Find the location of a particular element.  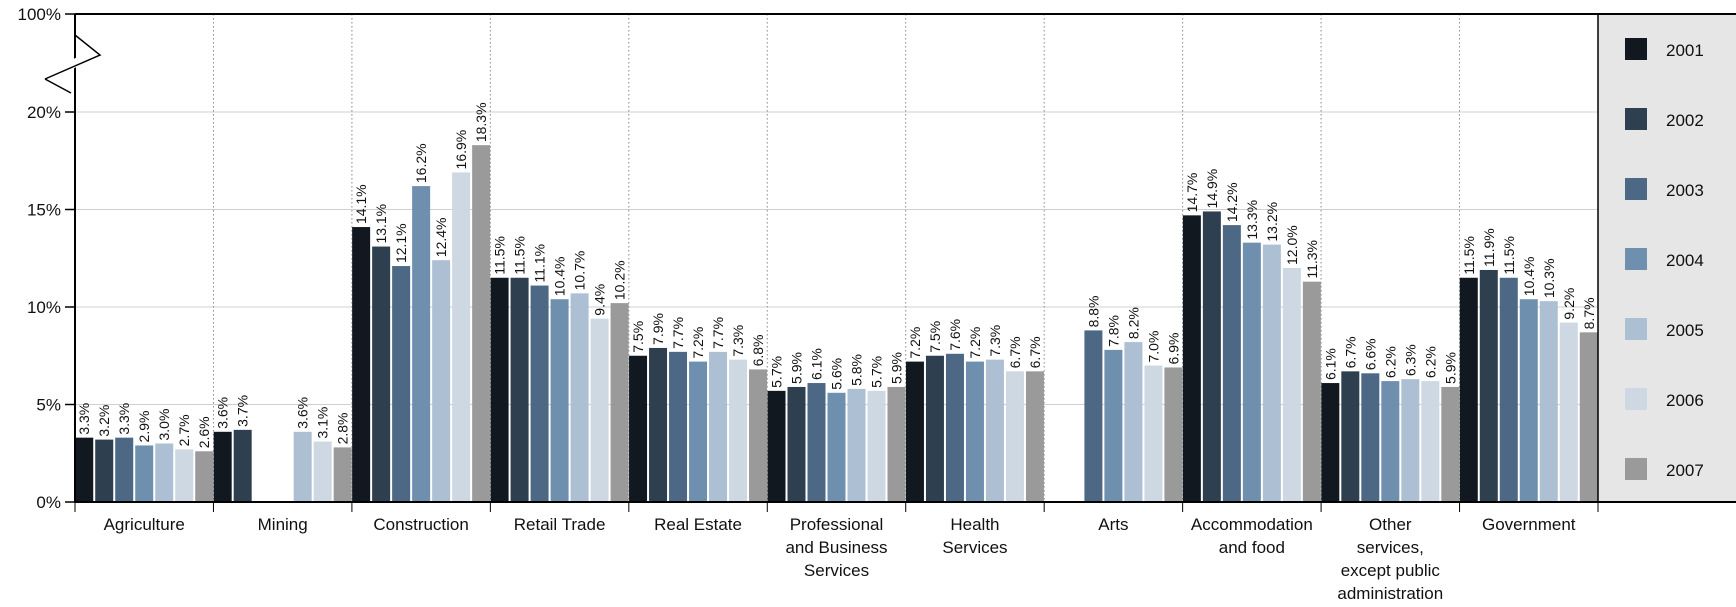

data-label: 3.2% is located at coordinates (104, 421).